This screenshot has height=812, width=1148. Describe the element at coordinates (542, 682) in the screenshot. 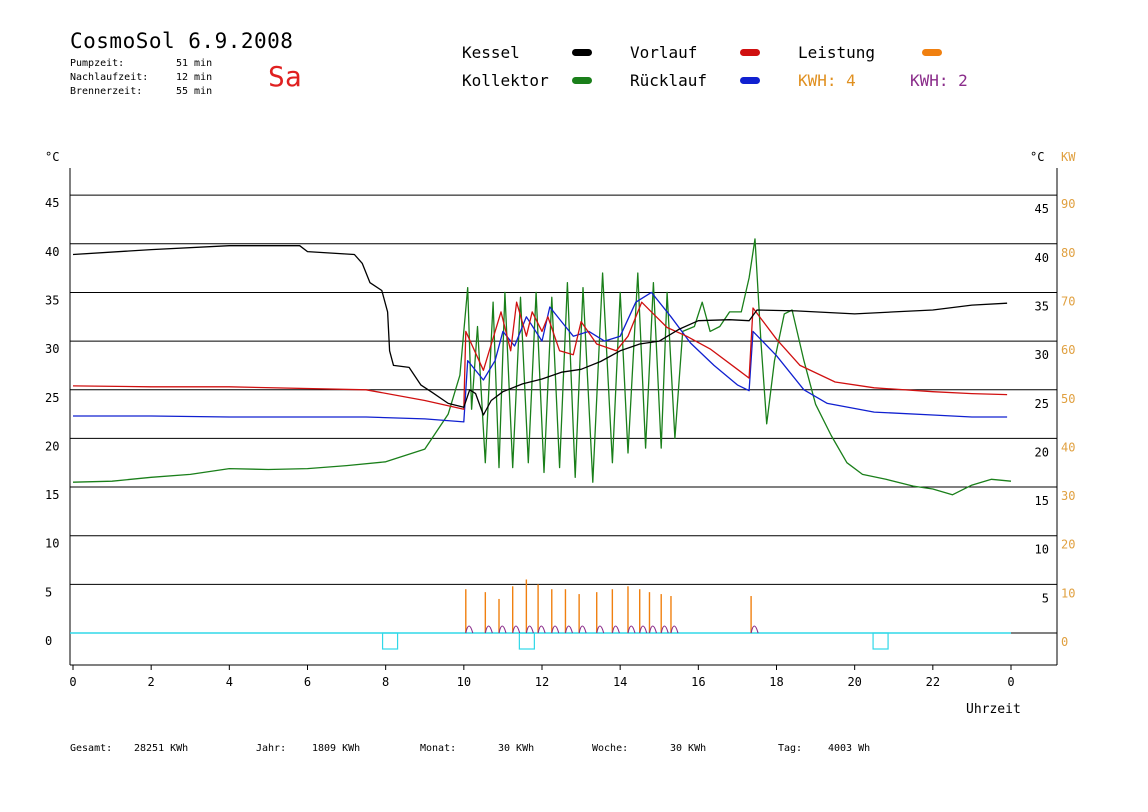

I see `x-tick-label: 12` at that location.